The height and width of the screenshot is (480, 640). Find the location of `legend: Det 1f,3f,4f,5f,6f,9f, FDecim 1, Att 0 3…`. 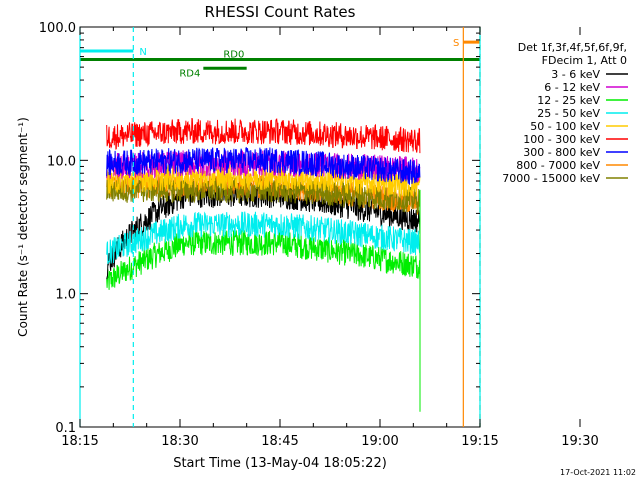

legend: Det 1f,3f,4f,5f,6f,9f, FDecim 1, Att 0 3… is located at coordinates (565, 113).